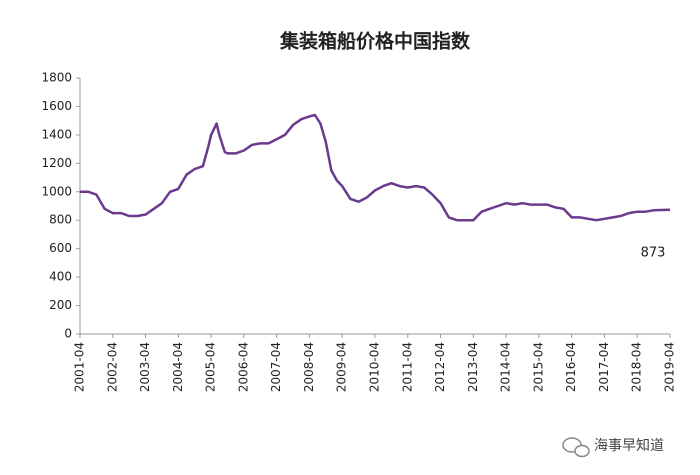  What do you see at coordinates (473, 367) in the screenshot?
I see `x-tick-label: 2013-04` at bounding box center [473, 367].